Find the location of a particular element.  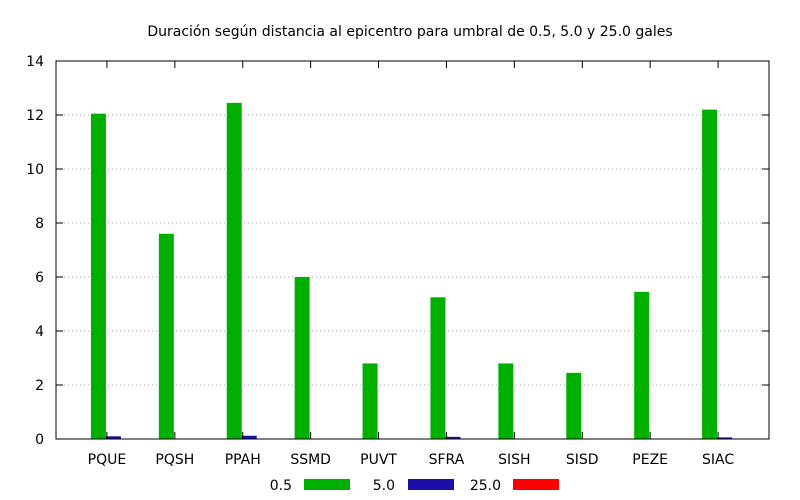

legend-label: 5.0 is located at coordinates (384, 486).